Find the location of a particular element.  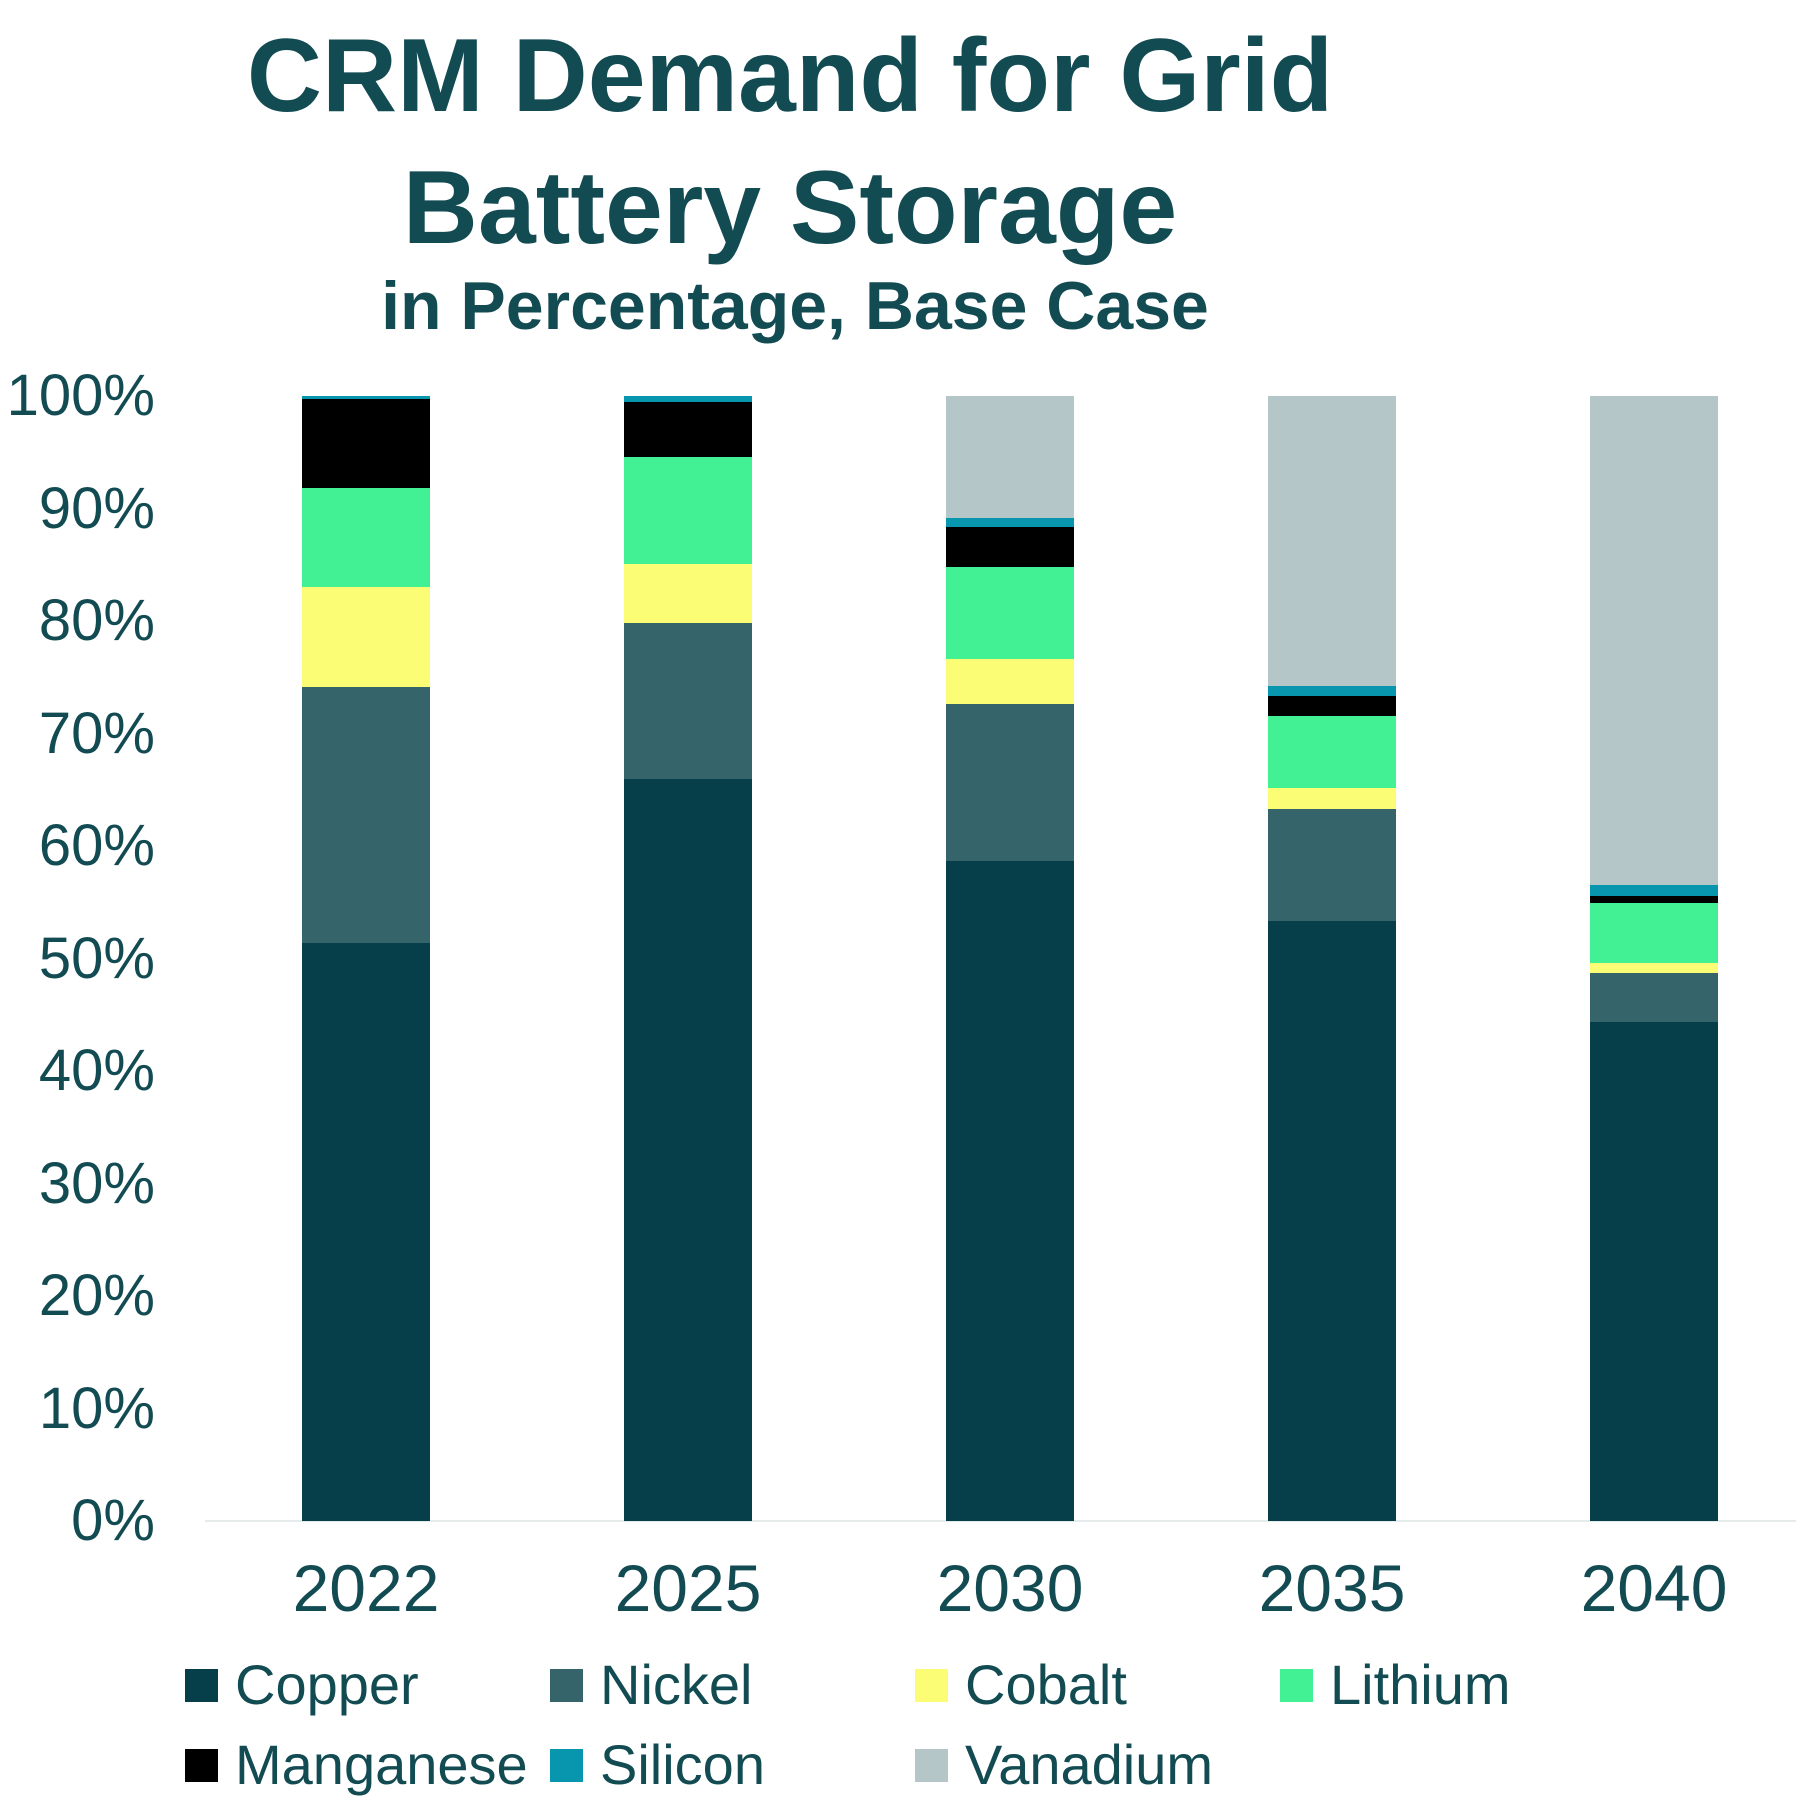

bar-segment-lithium-2030 is located at coordinates (1010, 613).